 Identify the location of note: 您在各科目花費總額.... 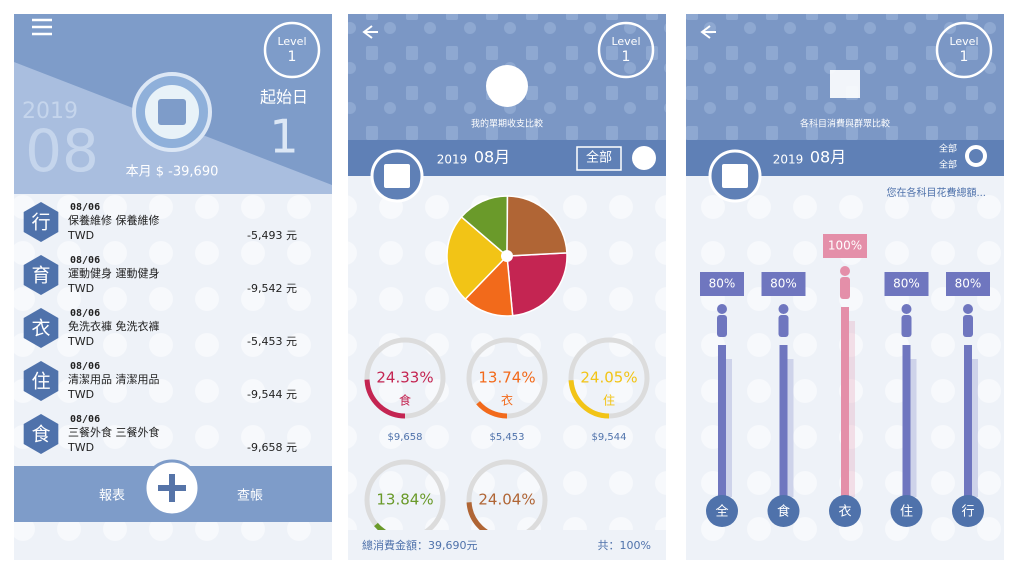
(936, 192).